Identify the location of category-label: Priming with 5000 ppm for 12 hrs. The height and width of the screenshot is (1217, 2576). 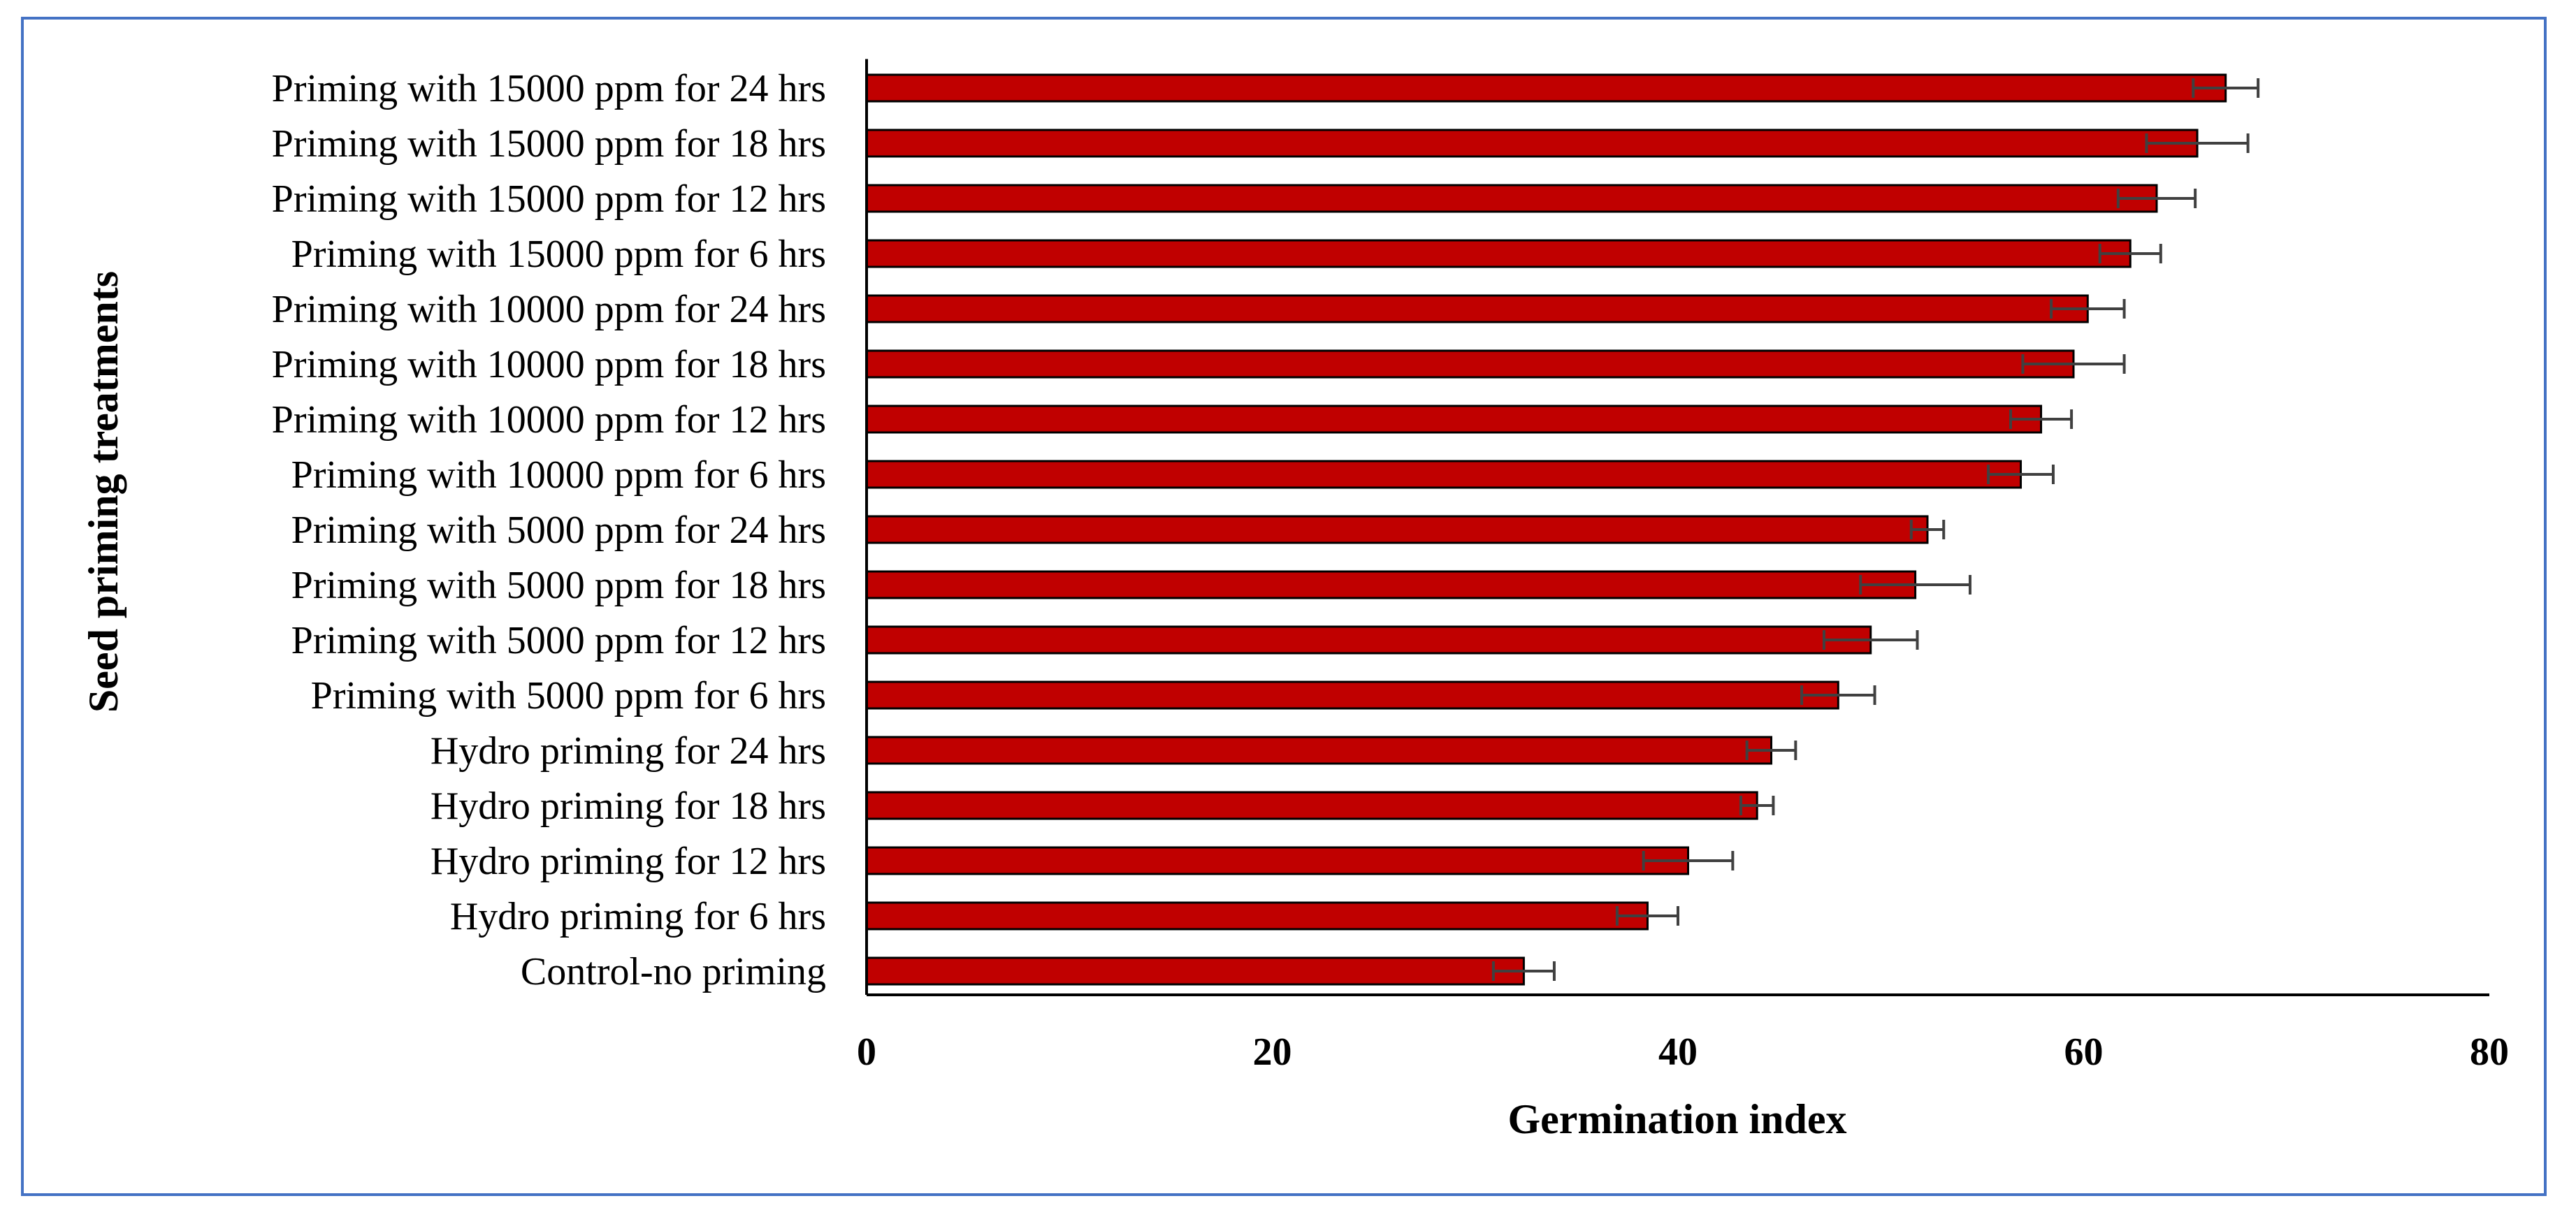
(558, 640).